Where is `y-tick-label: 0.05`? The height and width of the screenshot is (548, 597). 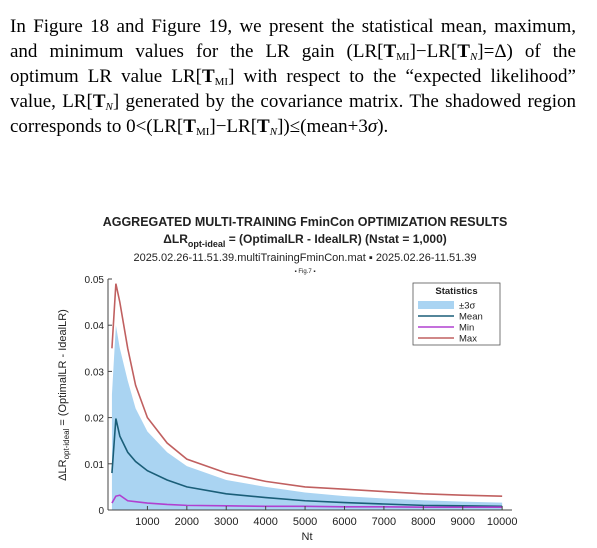 y-tick-label: 0.05 is located at coordinates (95, 280).